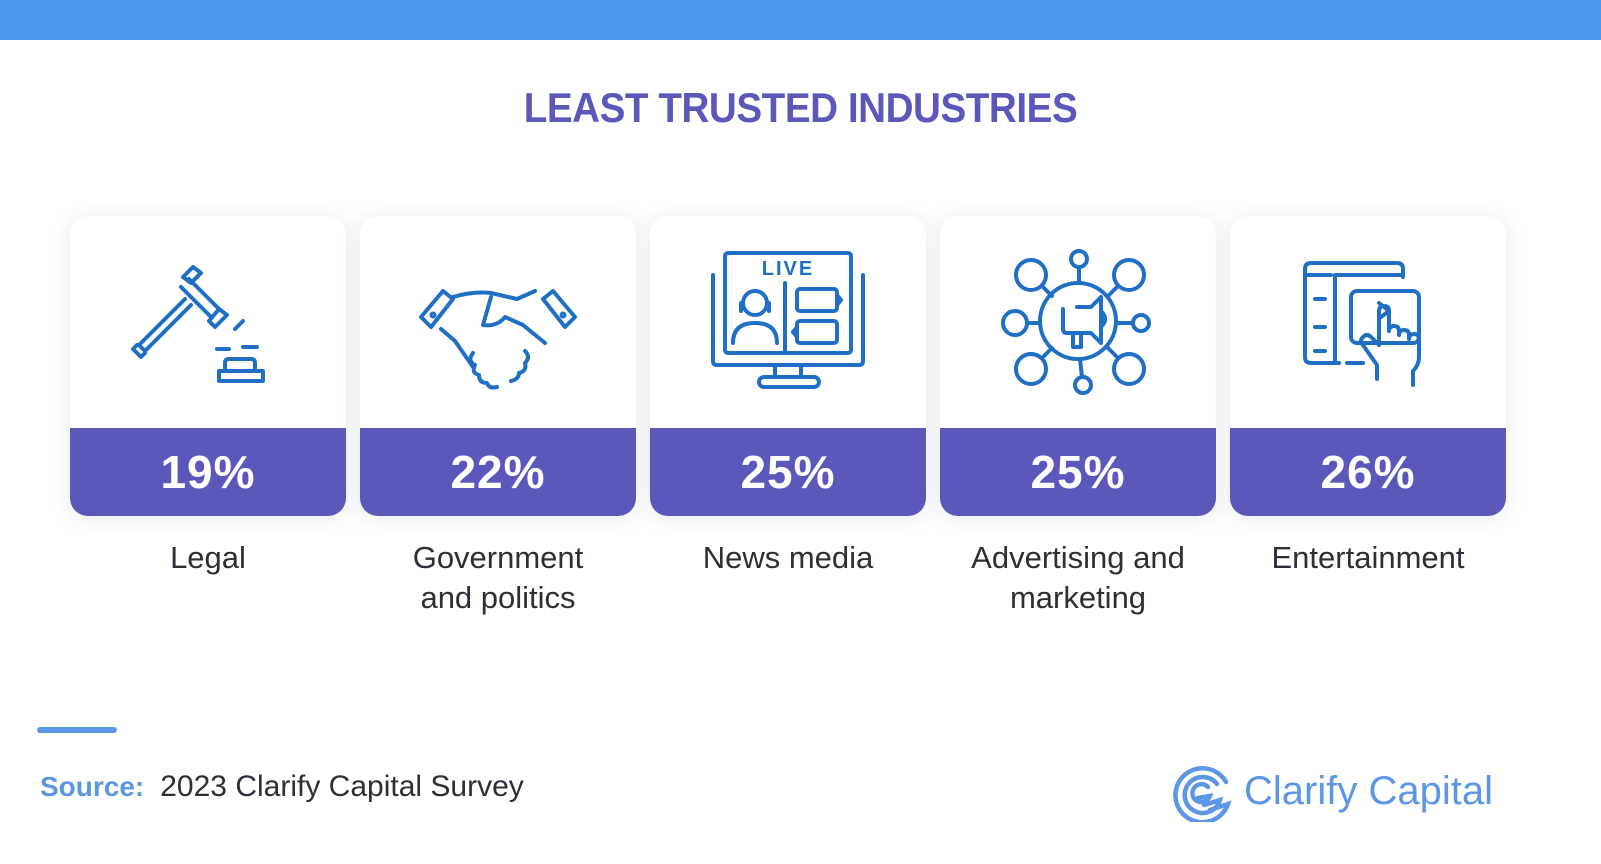 The width and height of the screenshot is (1601, 864). I want to click on industry-card-advertising: 25%, so click(1078, 366).